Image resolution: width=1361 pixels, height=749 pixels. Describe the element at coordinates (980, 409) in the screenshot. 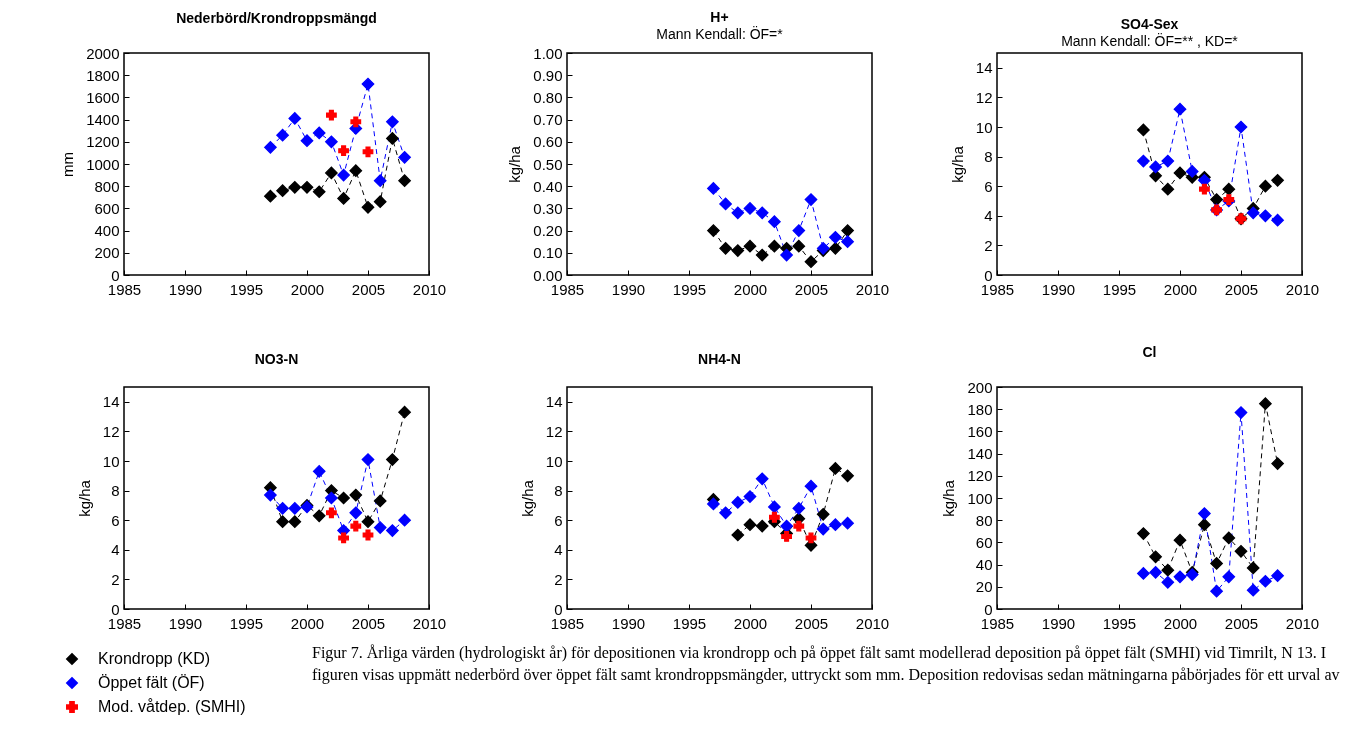

I see `y-tick-label: 180` at that location.